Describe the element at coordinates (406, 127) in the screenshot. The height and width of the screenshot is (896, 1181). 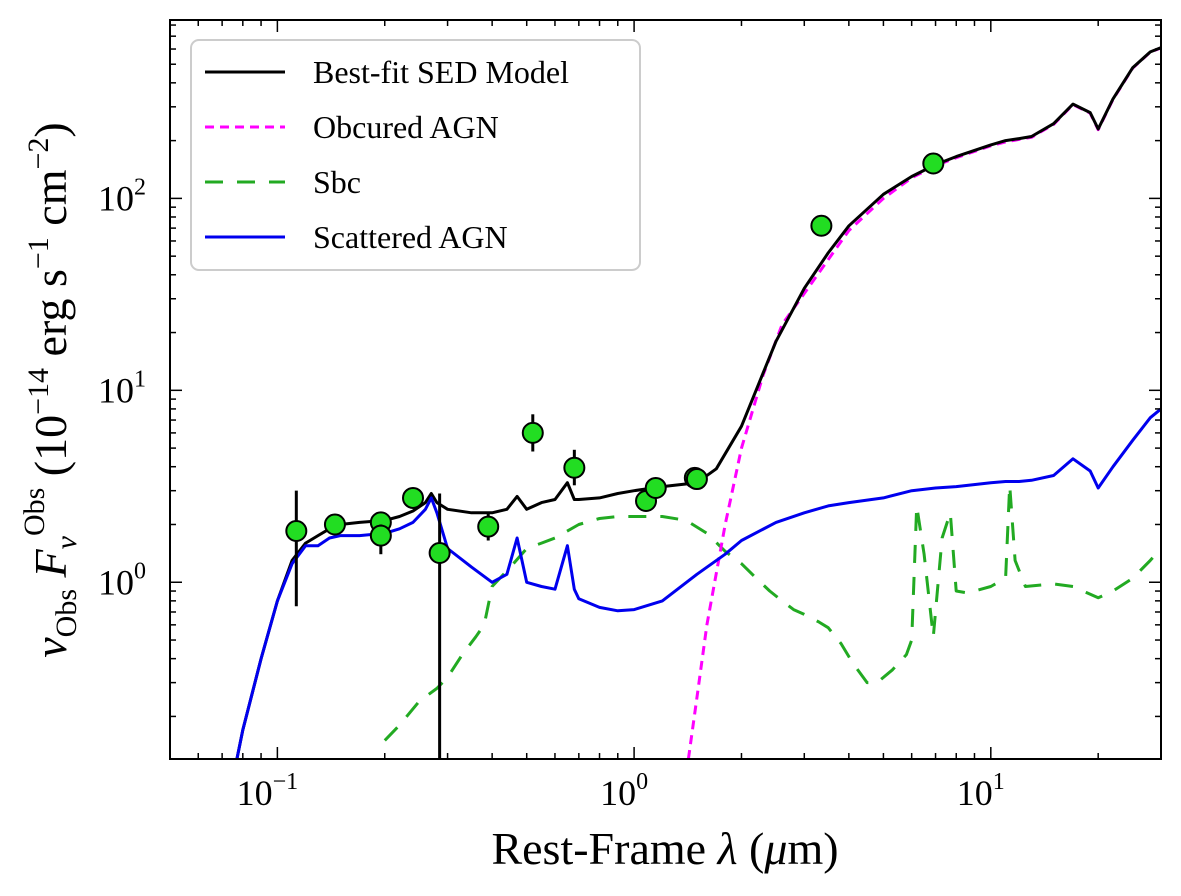
I see `legend-label: Obcured AGN` at that location.